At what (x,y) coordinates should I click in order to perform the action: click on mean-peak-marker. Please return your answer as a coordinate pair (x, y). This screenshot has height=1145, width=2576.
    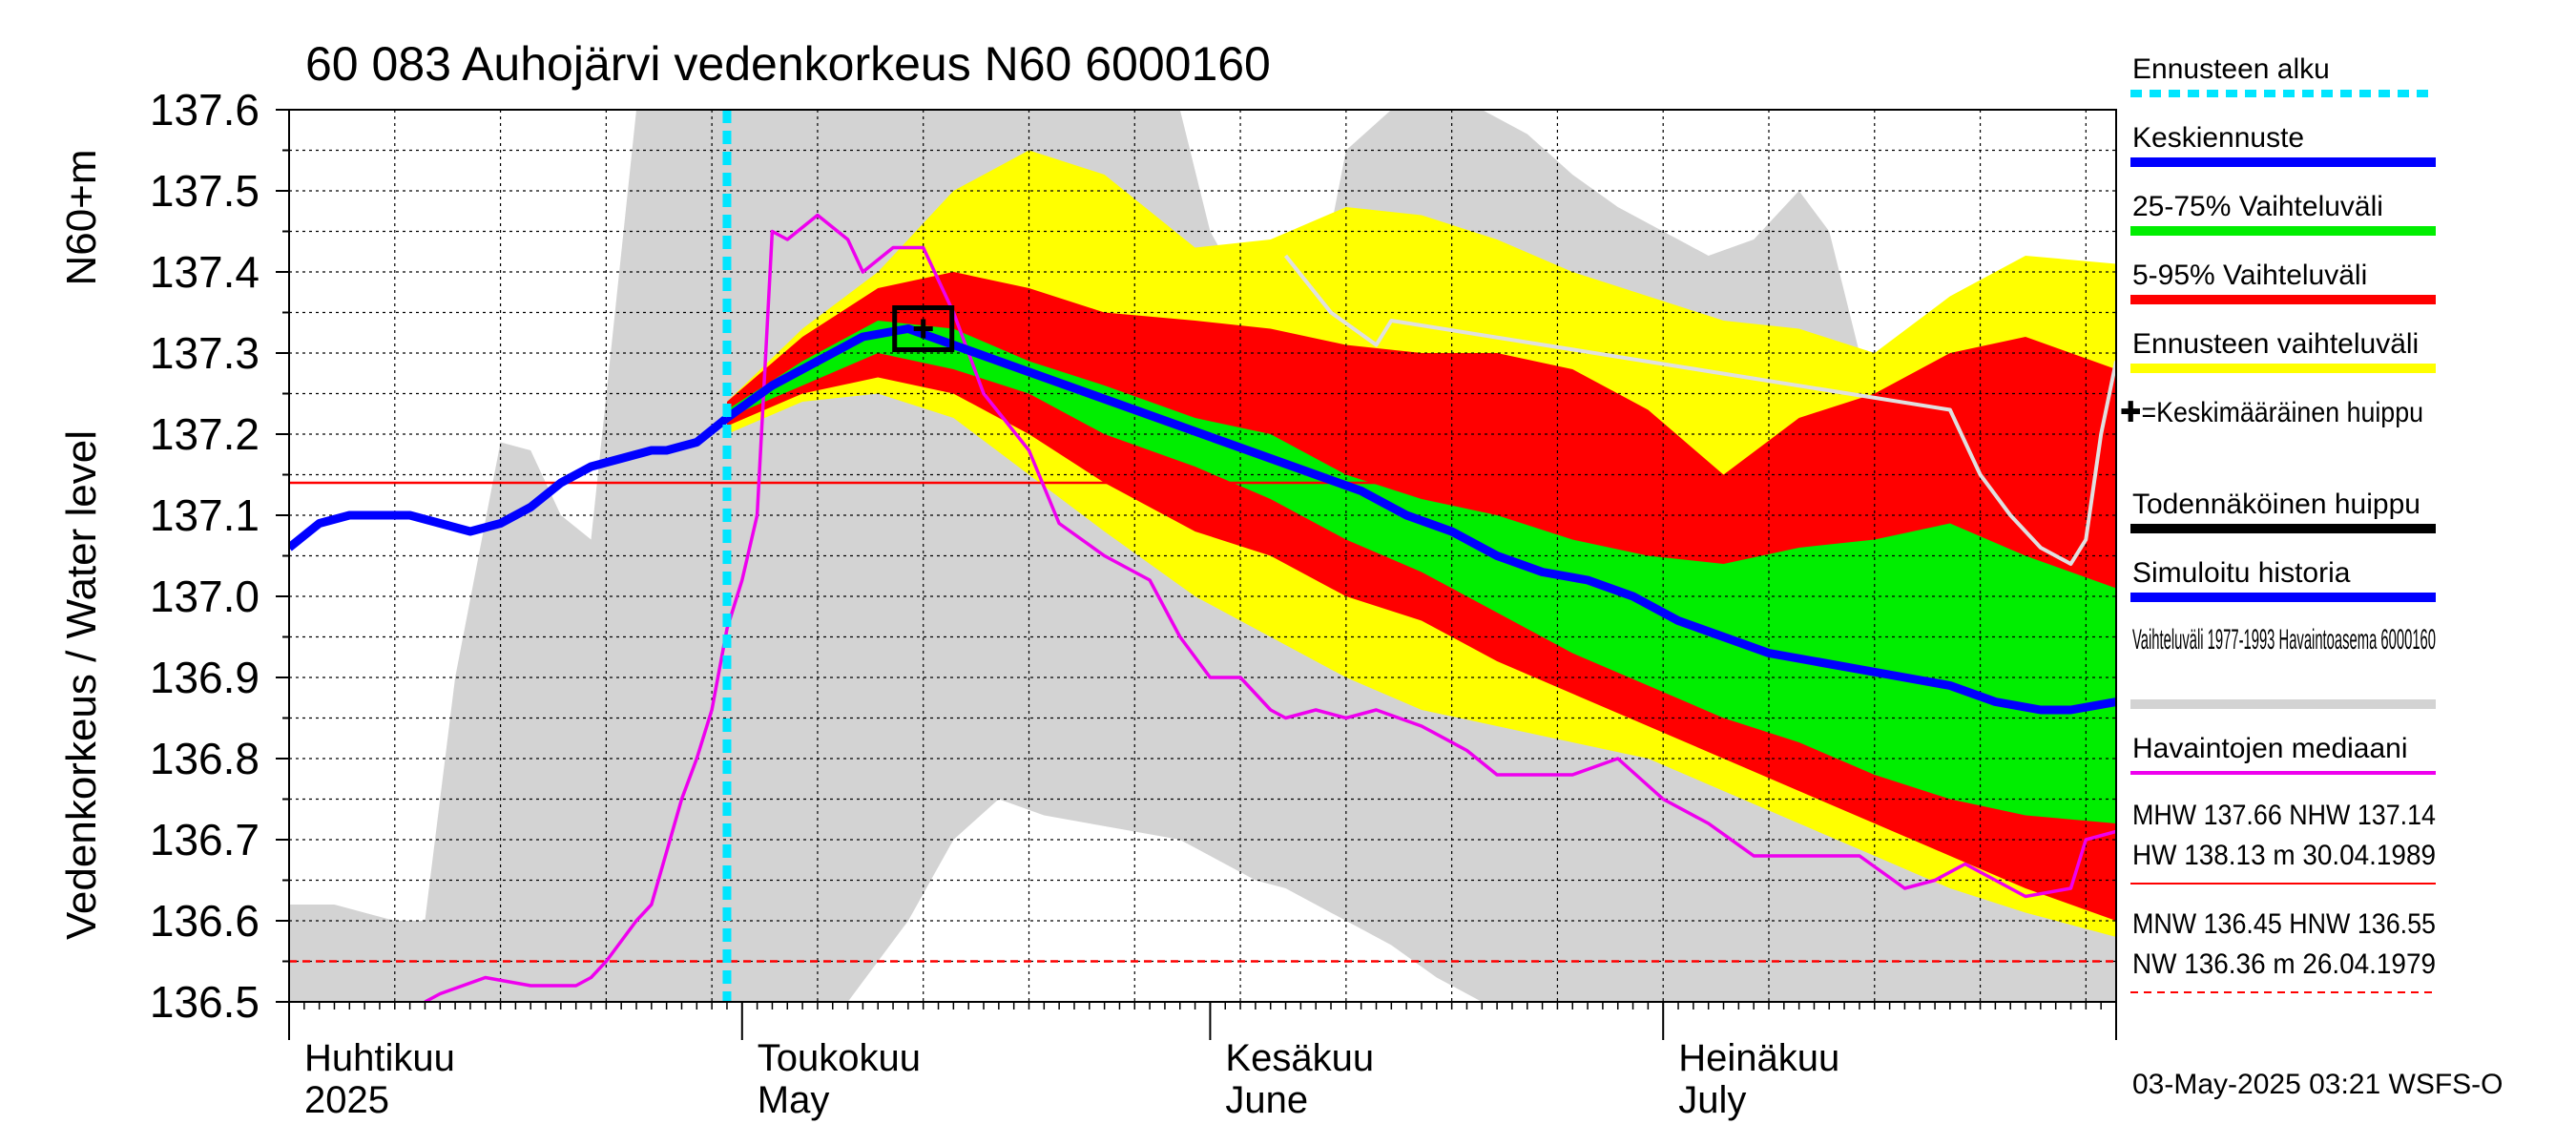
    Looking at the image, I should click on (923, 329).